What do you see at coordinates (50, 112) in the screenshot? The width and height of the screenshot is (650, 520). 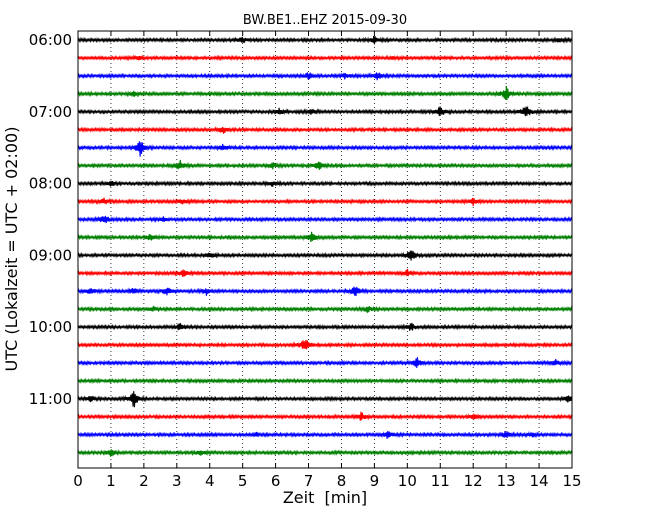 I see `y-tick-label: 07:00` at bounding box center [50, 112].